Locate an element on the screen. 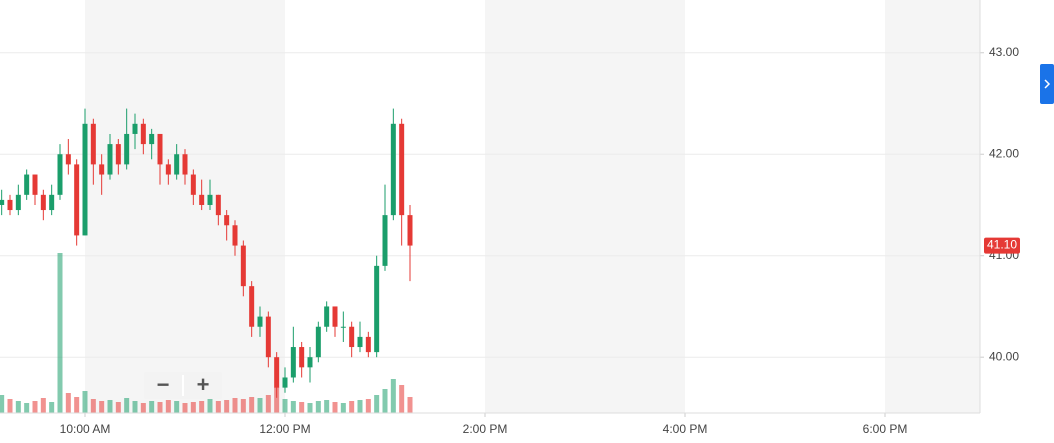 This screenshot has height=443, width=1054. zoom-out-button: − is located at coordinates (163, 384).